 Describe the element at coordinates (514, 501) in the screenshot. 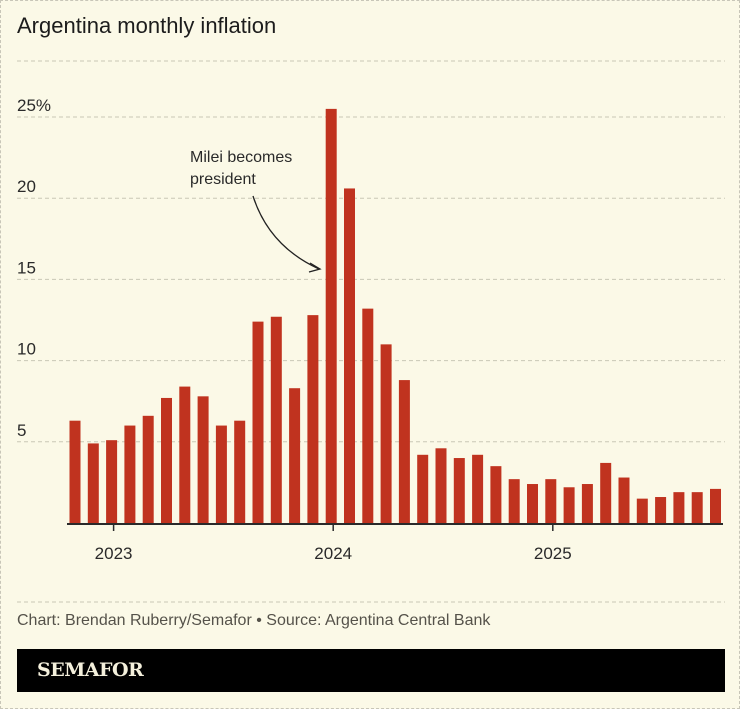

I see `bar-oct-2024` at that location.